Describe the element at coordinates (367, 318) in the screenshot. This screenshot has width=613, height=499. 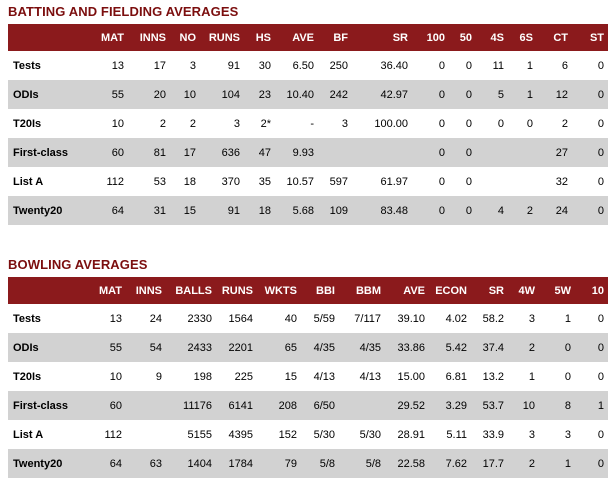
I see `stat-cell: 7/117` at that location.